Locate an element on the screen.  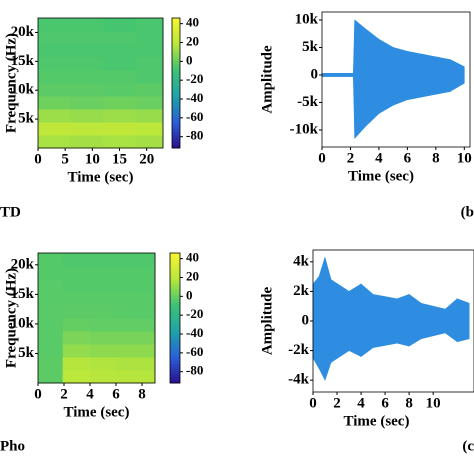
colorbar-tick-label: -40 is located at coordinates (194, 97).